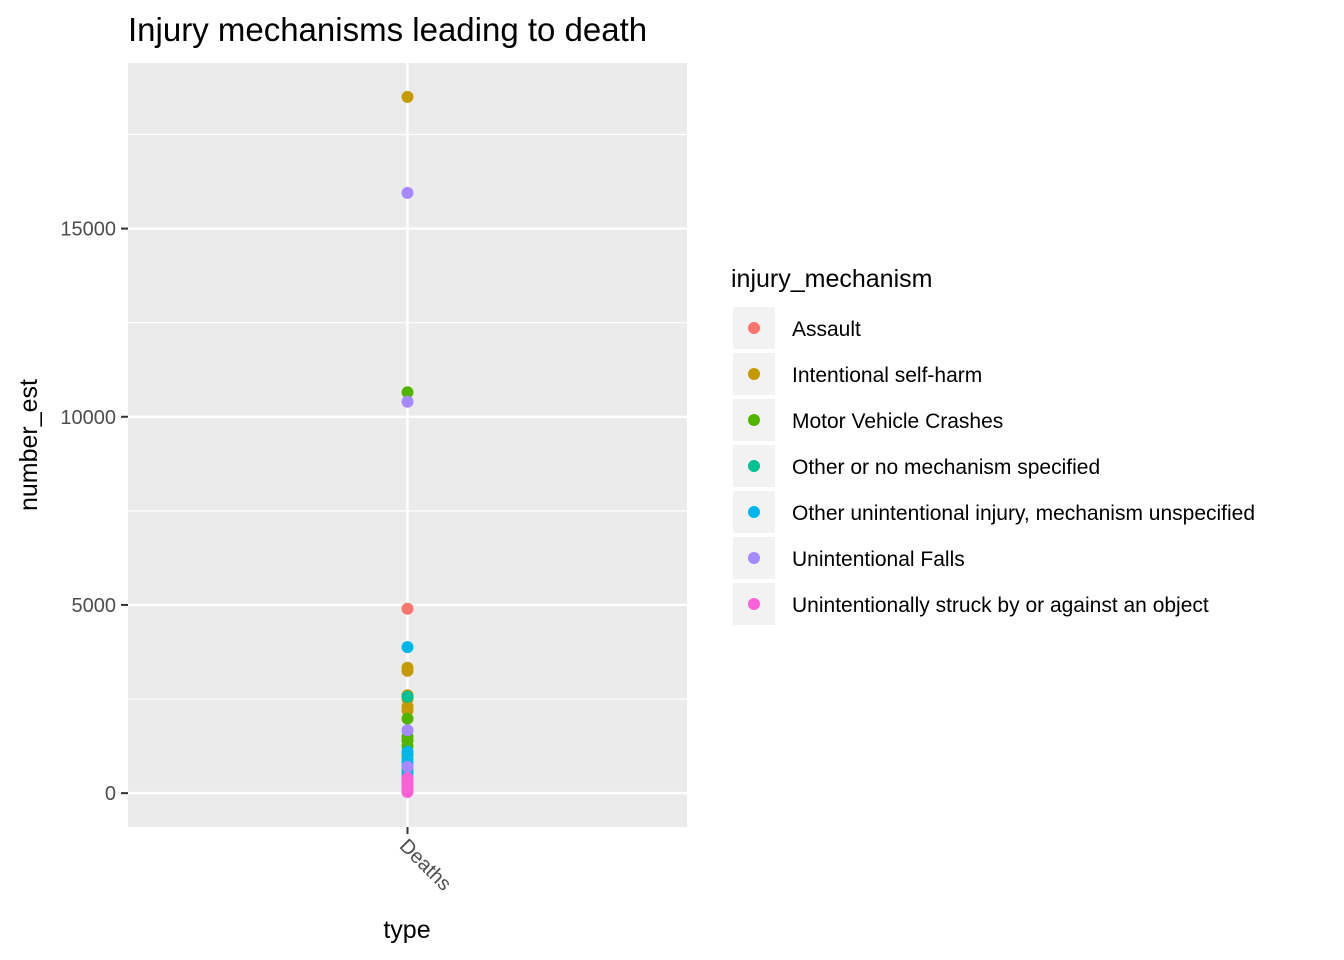  Describe the element at coordinates (110, 794) in the screenshot. I see `y-tick-label: 0` at that location.